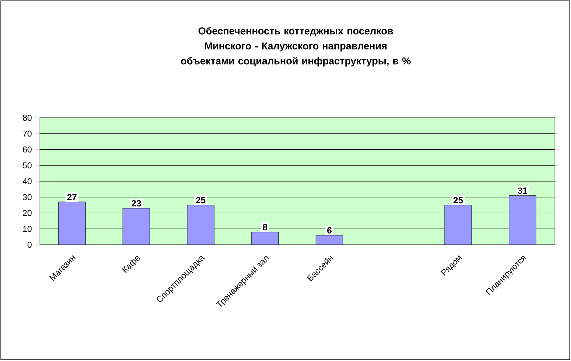  Describe the element at coordinates (72, 197) in the screenshot. I see `data-label: 27` at that location.